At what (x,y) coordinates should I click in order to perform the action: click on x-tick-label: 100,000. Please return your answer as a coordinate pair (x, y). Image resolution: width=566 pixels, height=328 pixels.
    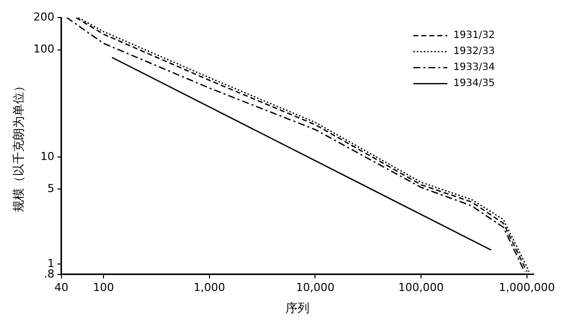
    Looking at the image, I should click on (421, 287).